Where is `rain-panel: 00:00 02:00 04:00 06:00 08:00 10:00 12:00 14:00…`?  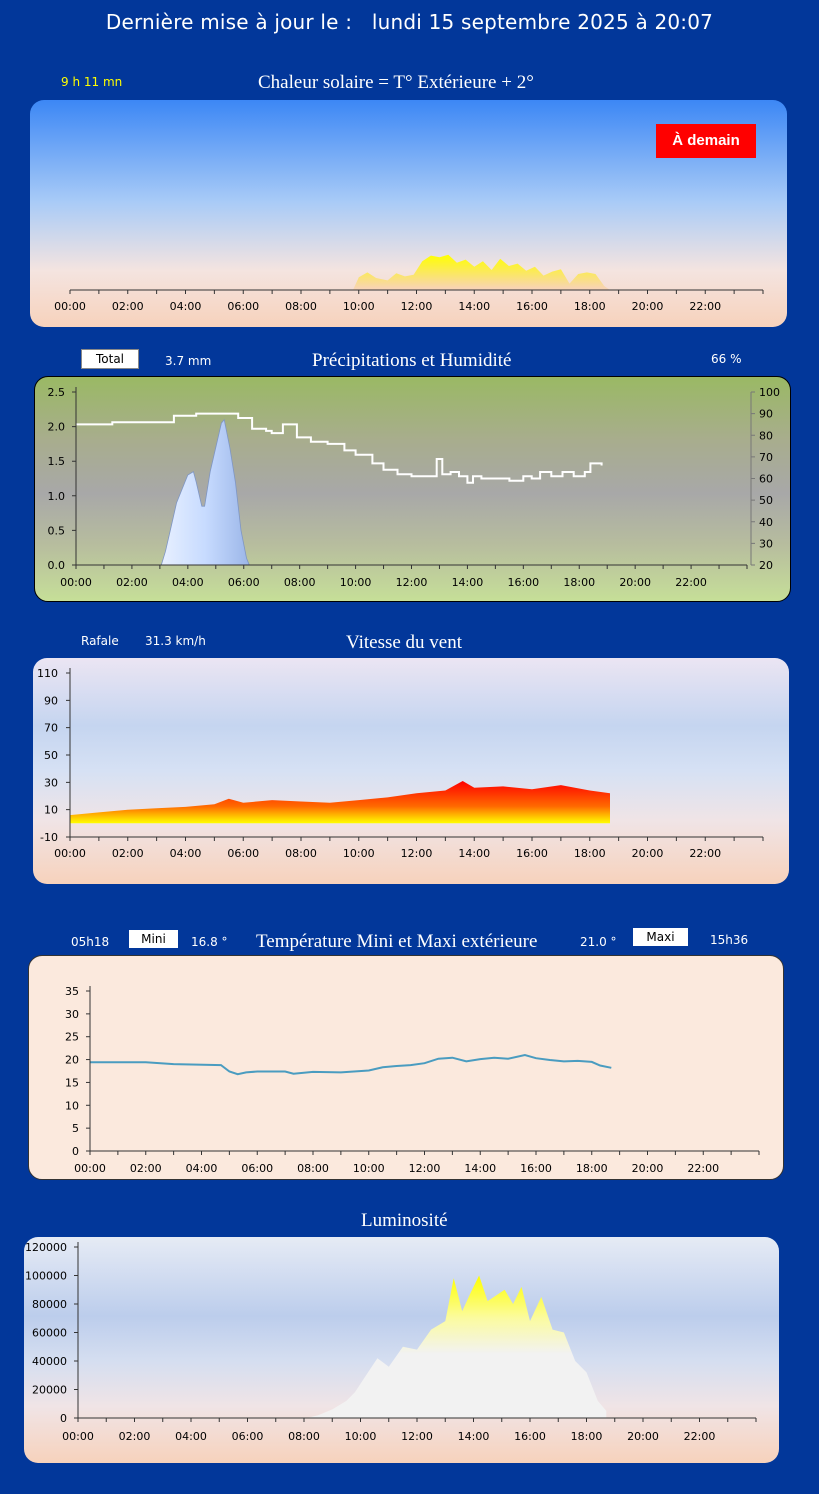 rain-panel: 00:00 02:00 04:00 06:00 08:00 10:00 12:00 14:00… is located at coordinates (412, 489).